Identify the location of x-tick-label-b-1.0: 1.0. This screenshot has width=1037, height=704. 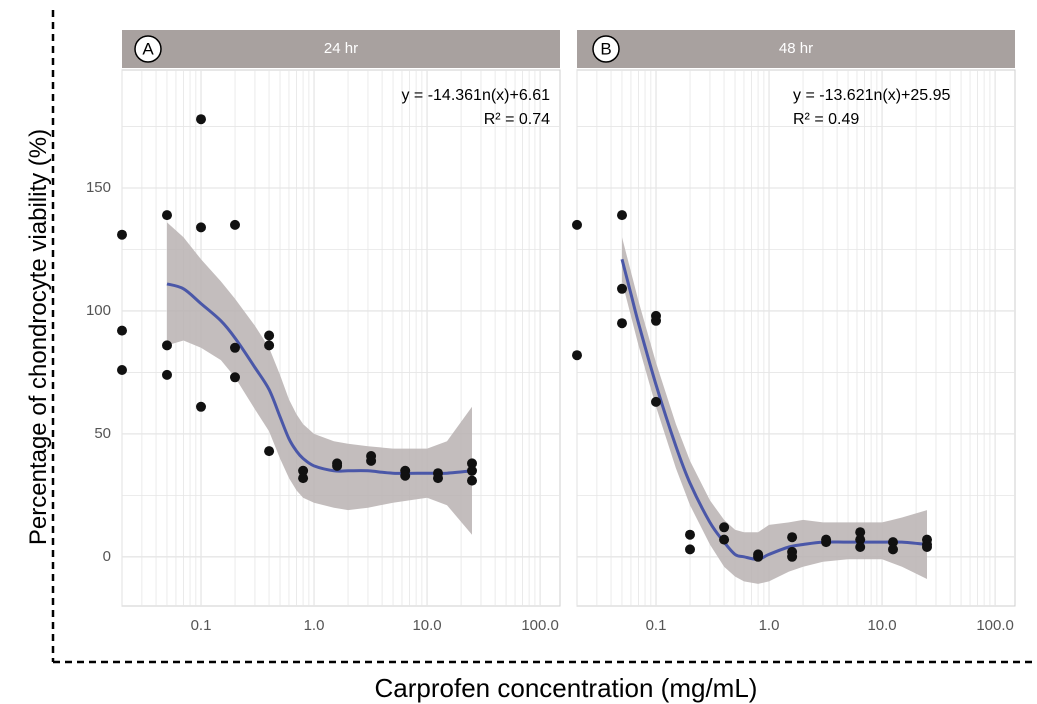
(769, 625).